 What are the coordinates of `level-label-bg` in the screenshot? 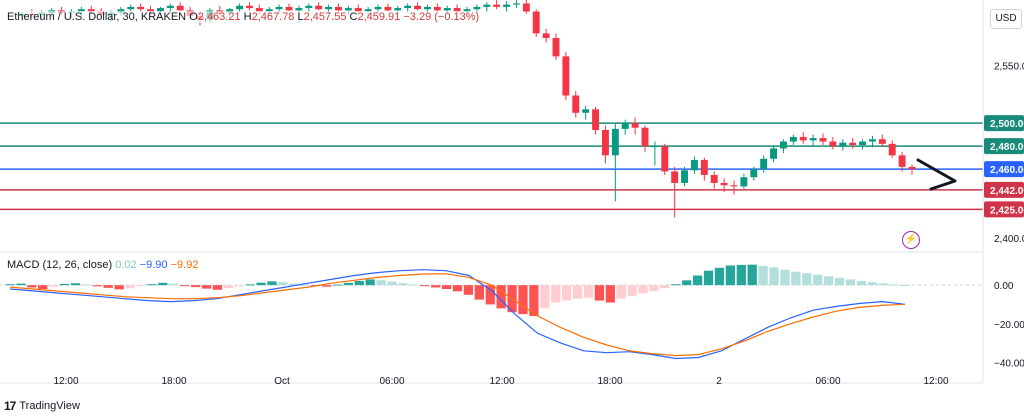 It's located at (1004, 123).